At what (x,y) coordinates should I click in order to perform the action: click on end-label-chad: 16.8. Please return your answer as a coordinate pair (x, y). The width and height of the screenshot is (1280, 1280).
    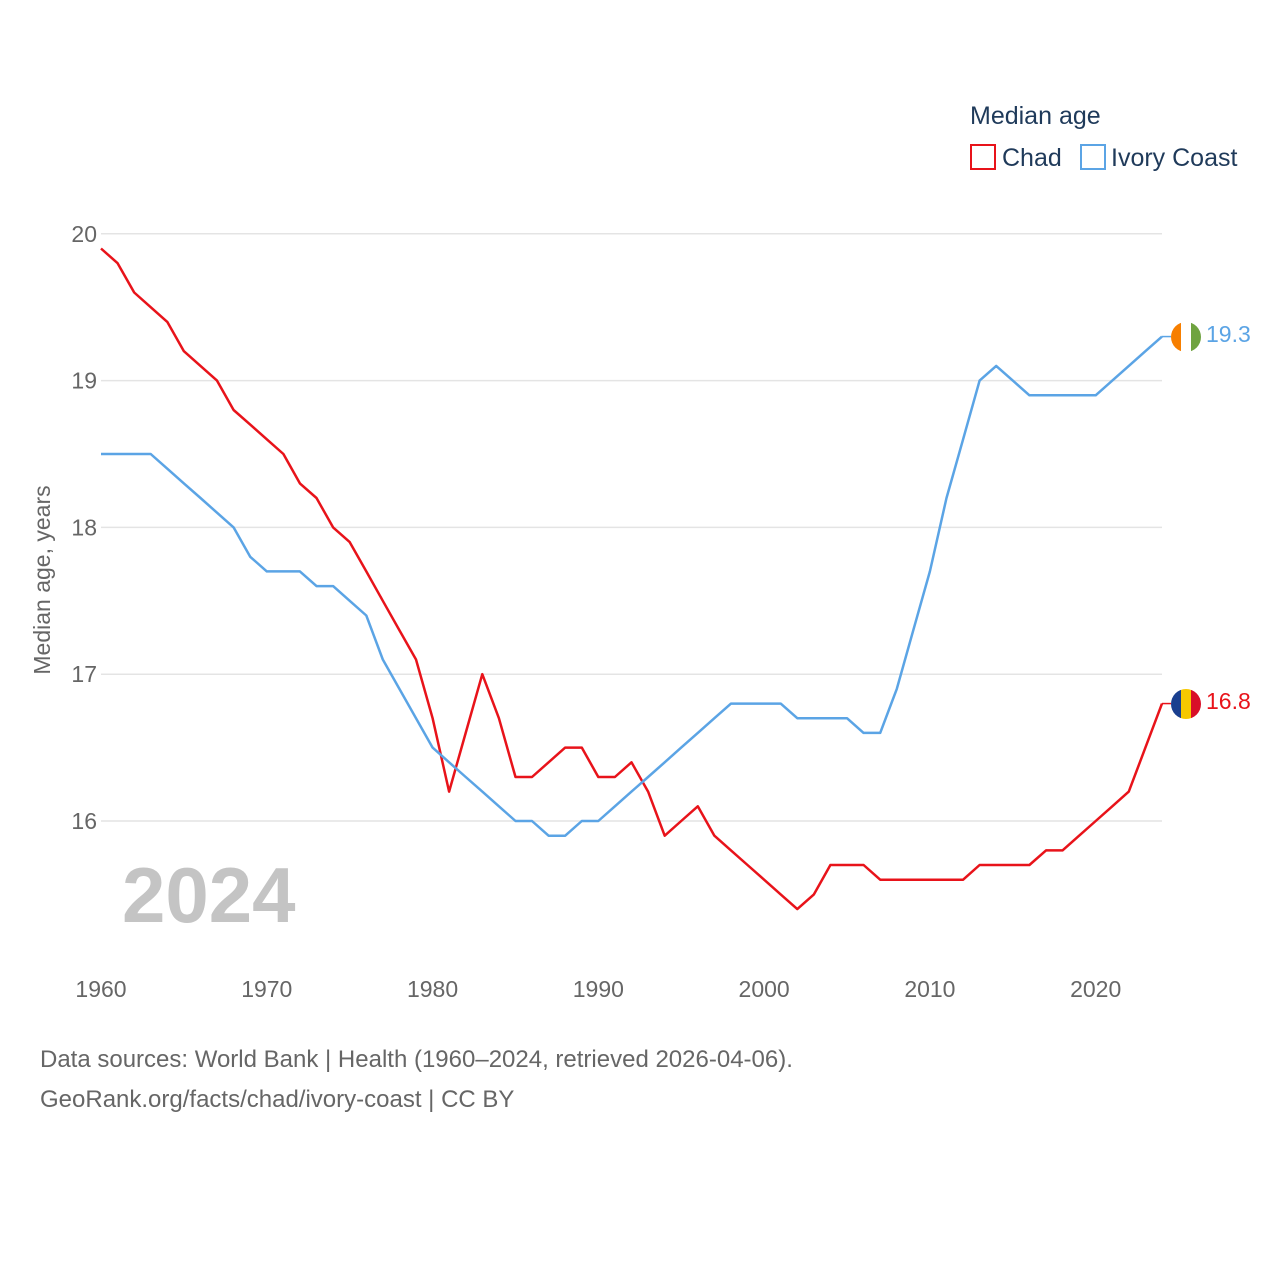
    Looking at the image, I should click on (1228, 701).